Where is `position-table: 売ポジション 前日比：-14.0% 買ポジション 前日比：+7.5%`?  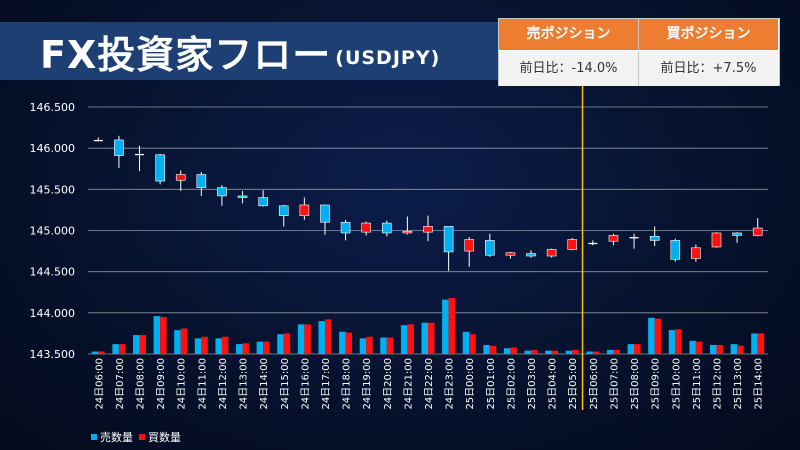
position-table: 売ポジション 前日比：-14.0% 買ポジション 前日比：+7.5% is located at coordinates (639, 52).